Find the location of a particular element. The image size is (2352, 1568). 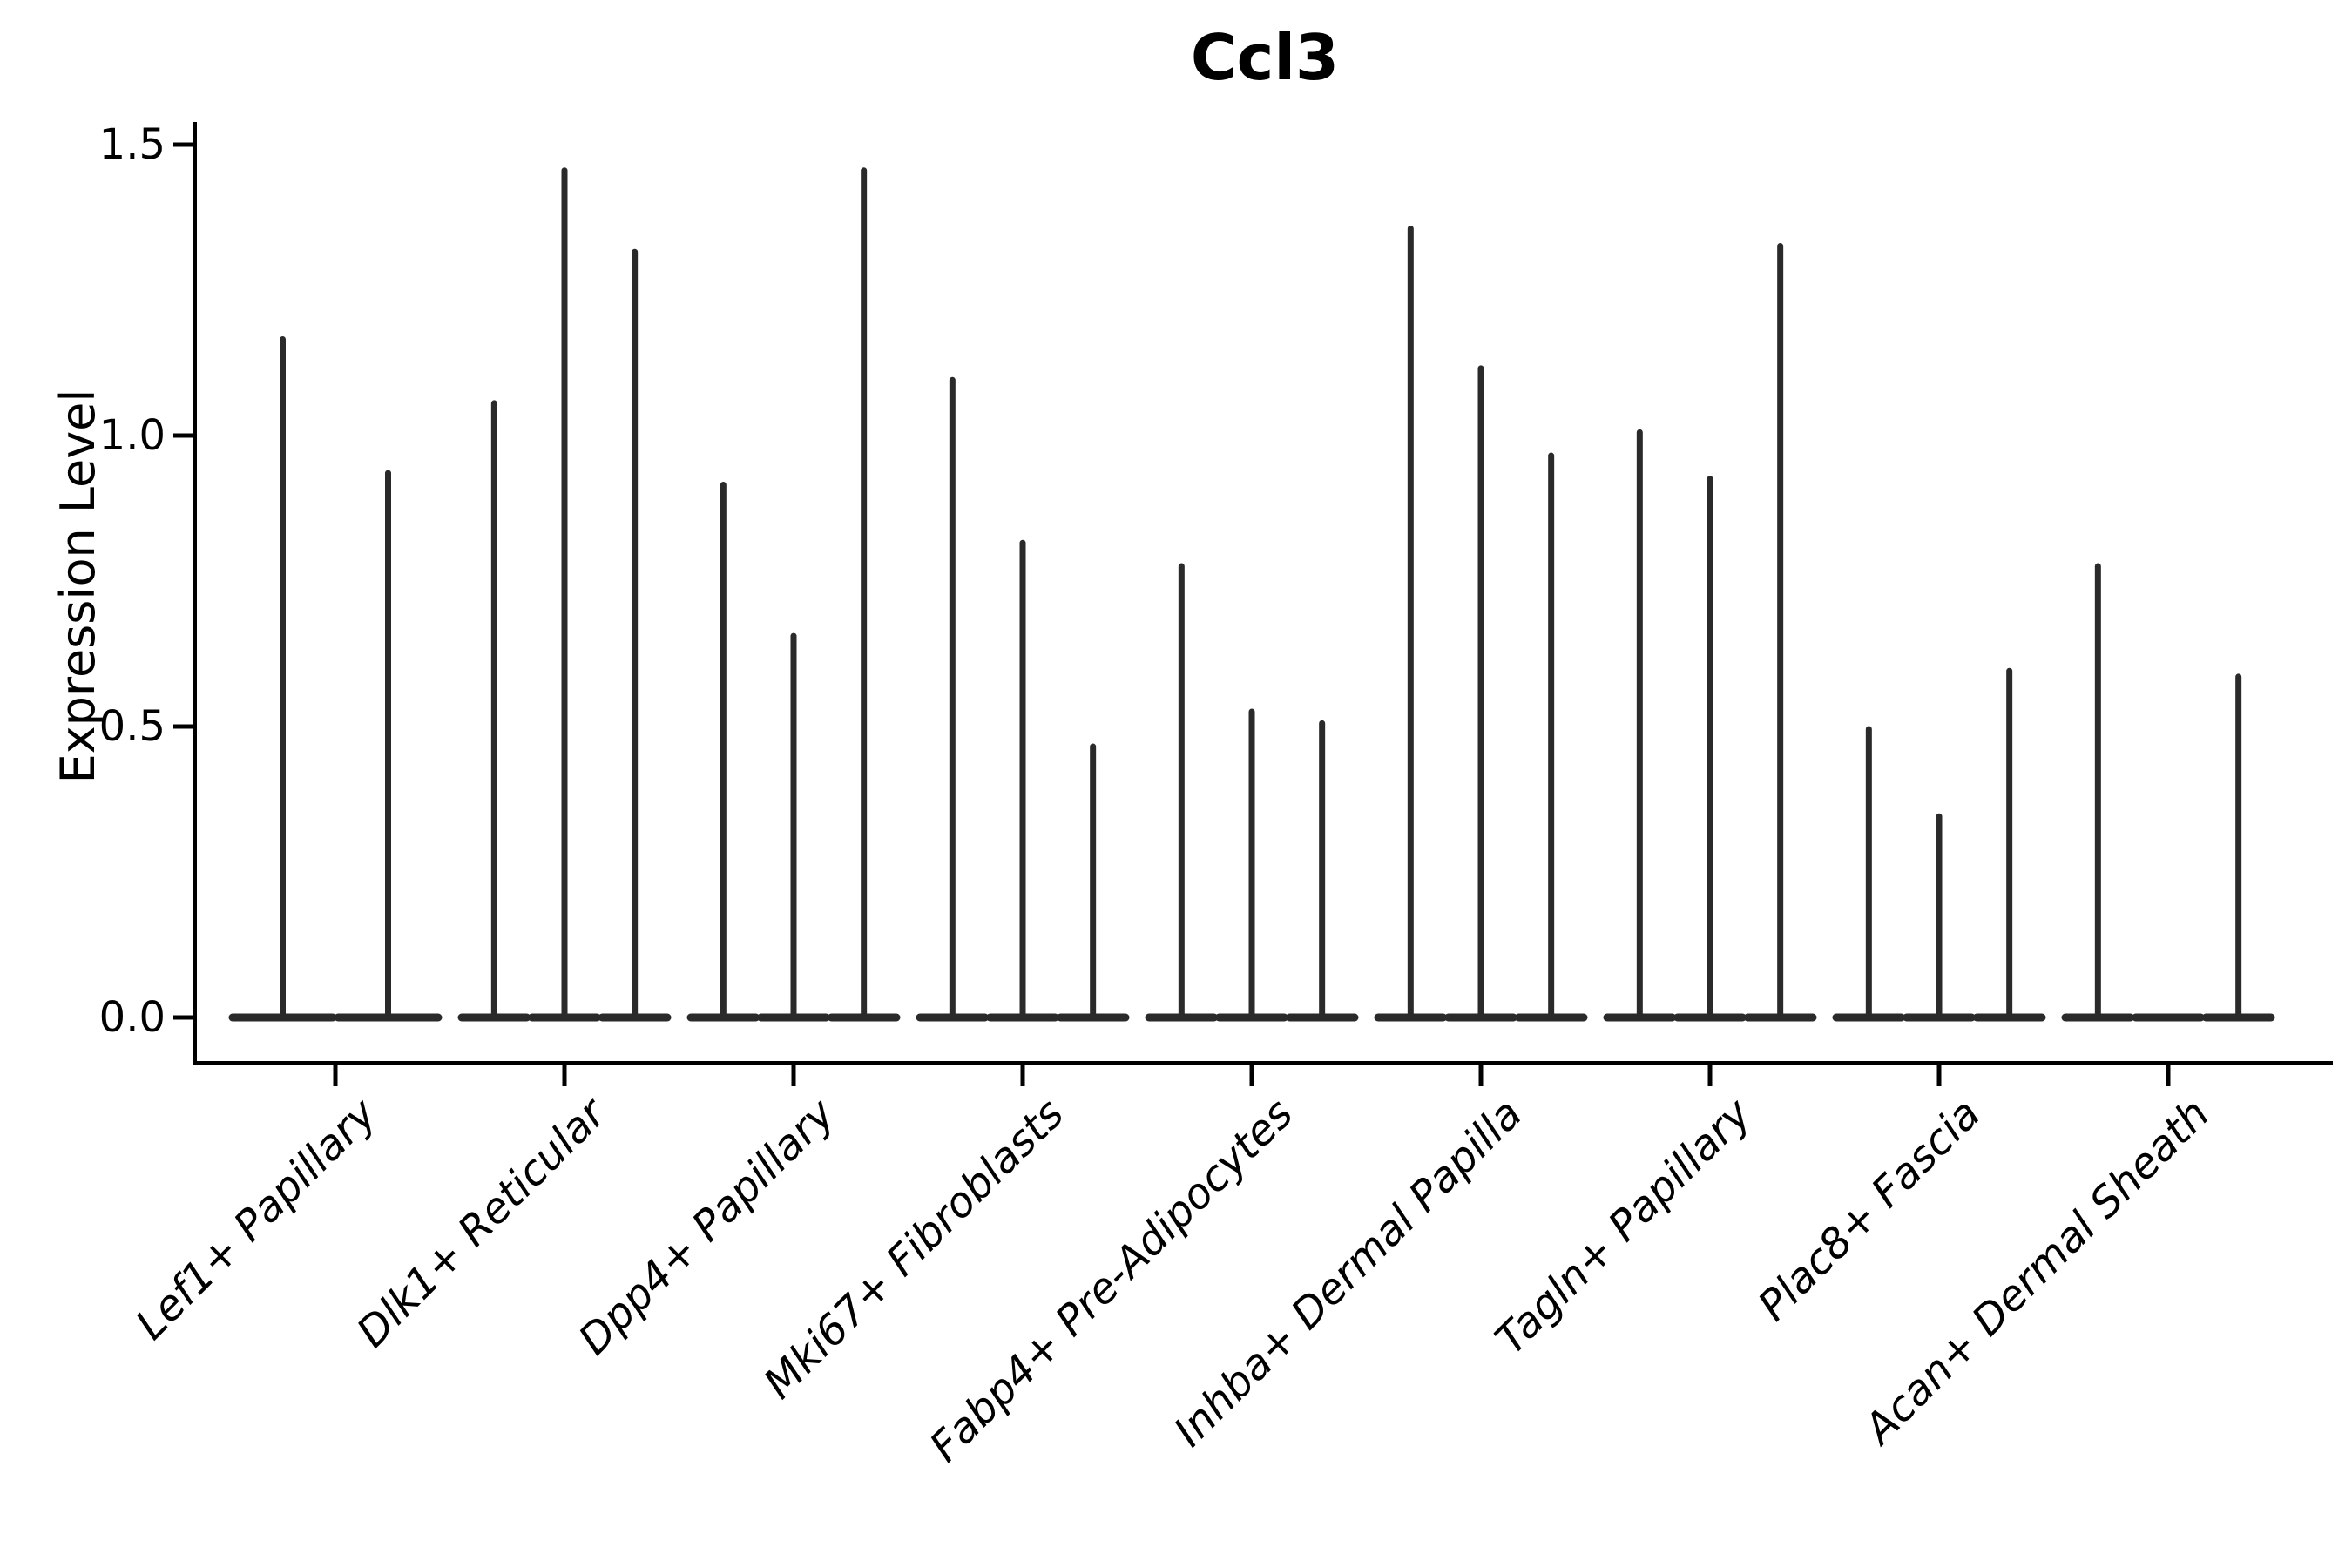

y-axis-spine is located at coordinates (195, 593).